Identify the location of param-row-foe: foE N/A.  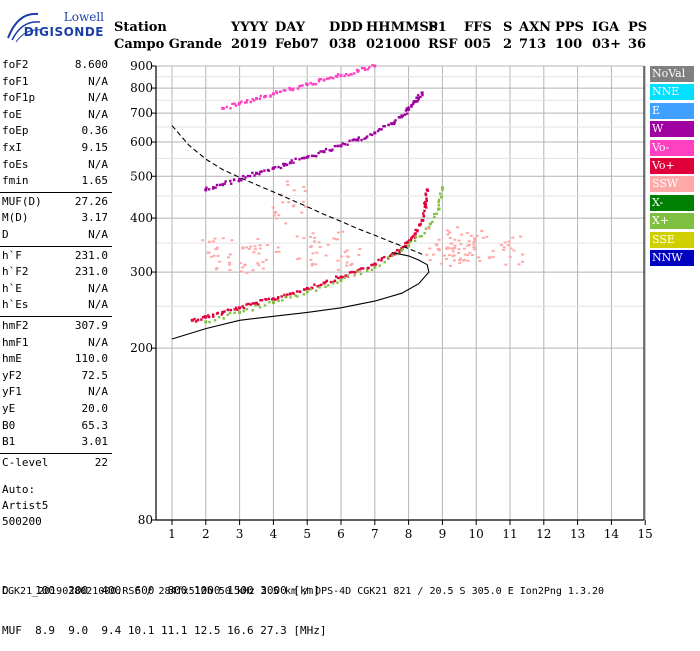
(55, 116).